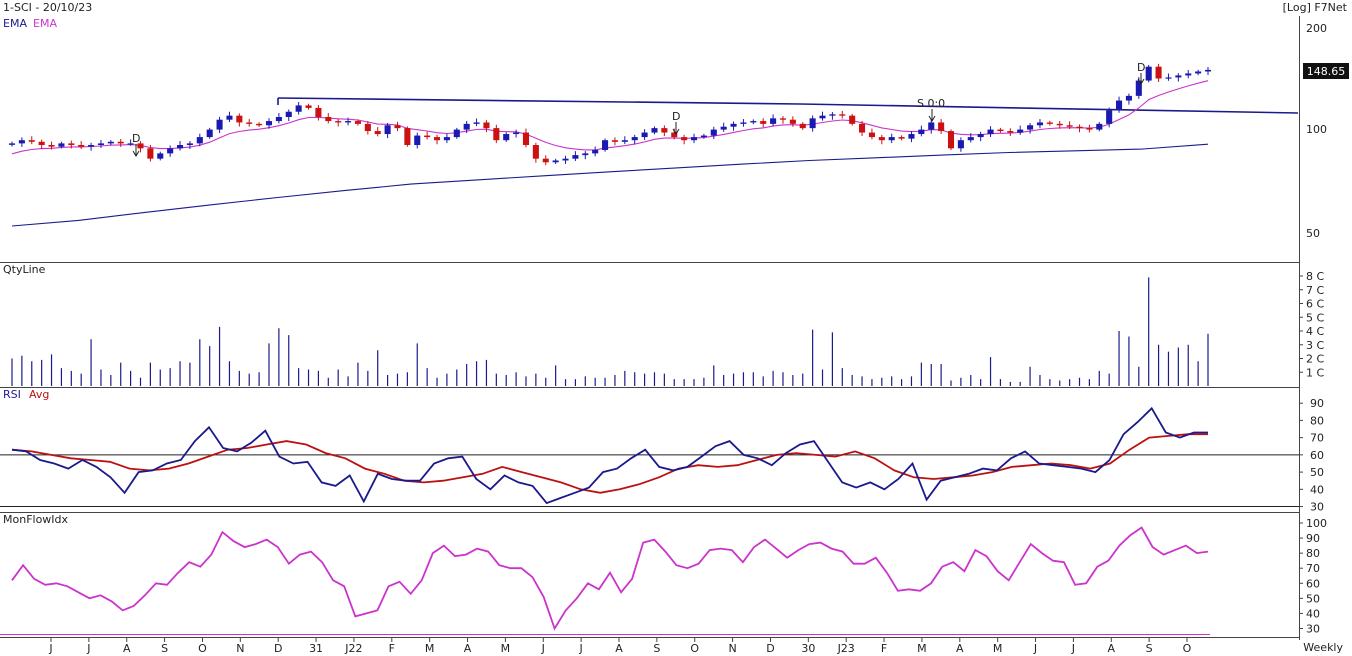  What do you see at coordinates (164, 648) in the screenshot?
I see `x-tick-label: S` at bounding box center [164, 648].